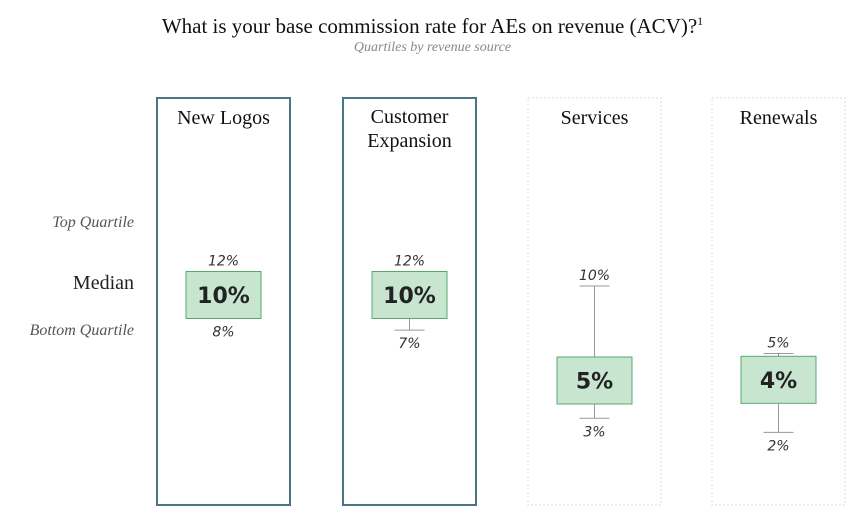 This screenshot has height=517, width=865. Describe the element at coordinates (409, 344) in the screenshot. I see `bottom-quartile-label: 7%` at that location.